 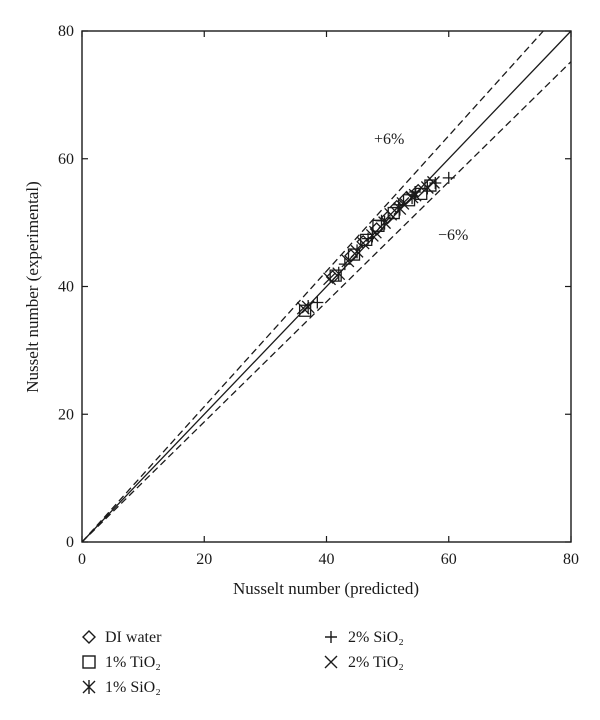 What do you see at coordinates (331, 637) in the screenshot?
I see `legend-plus-marker` at bounding box center [331, 637].